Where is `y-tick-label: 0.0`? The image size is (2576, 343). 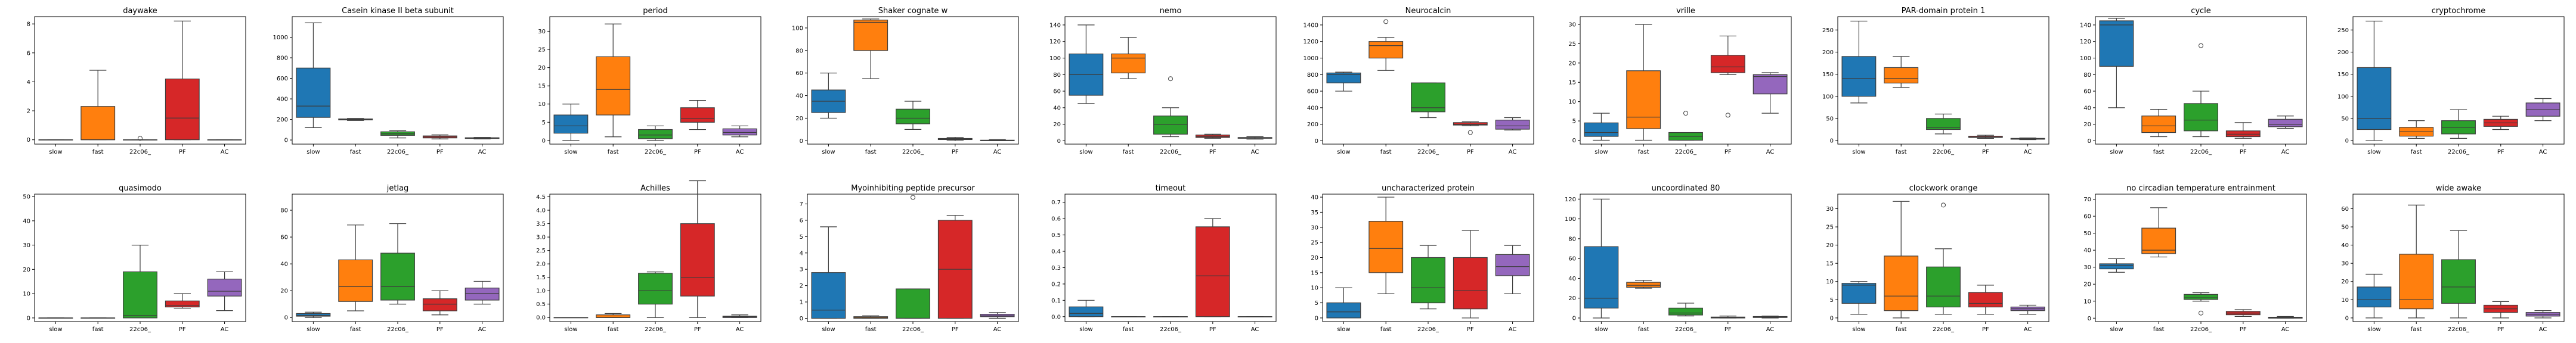 y-tick-label: 0.0 is located at coordinates (541, 319).